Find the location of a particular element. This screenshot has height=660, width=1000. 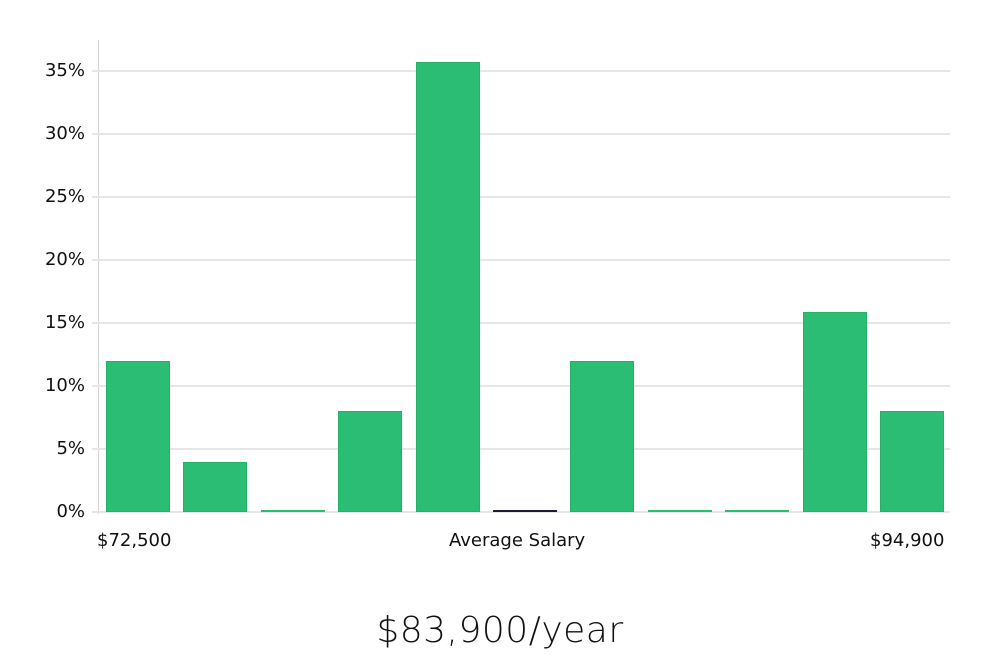

y-tick-label: 10% is located at coordinates (64, 385).